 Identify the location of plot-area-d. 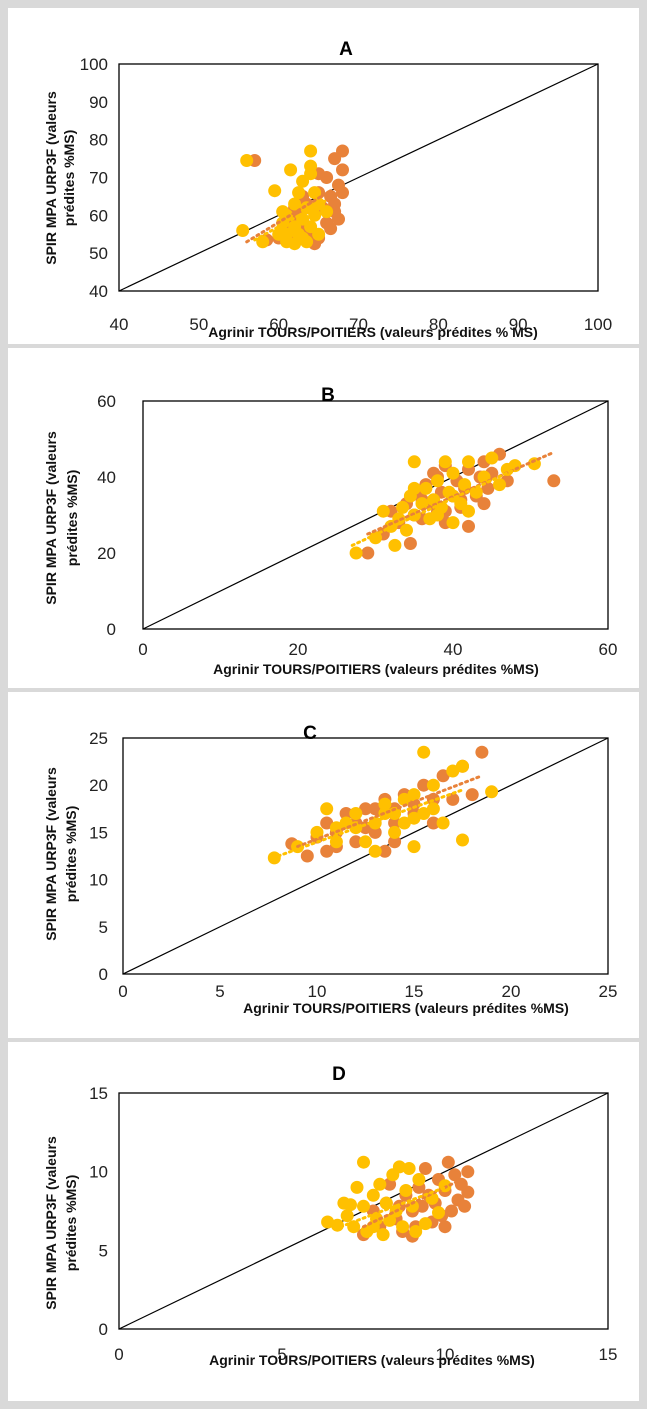
(363, 1211).